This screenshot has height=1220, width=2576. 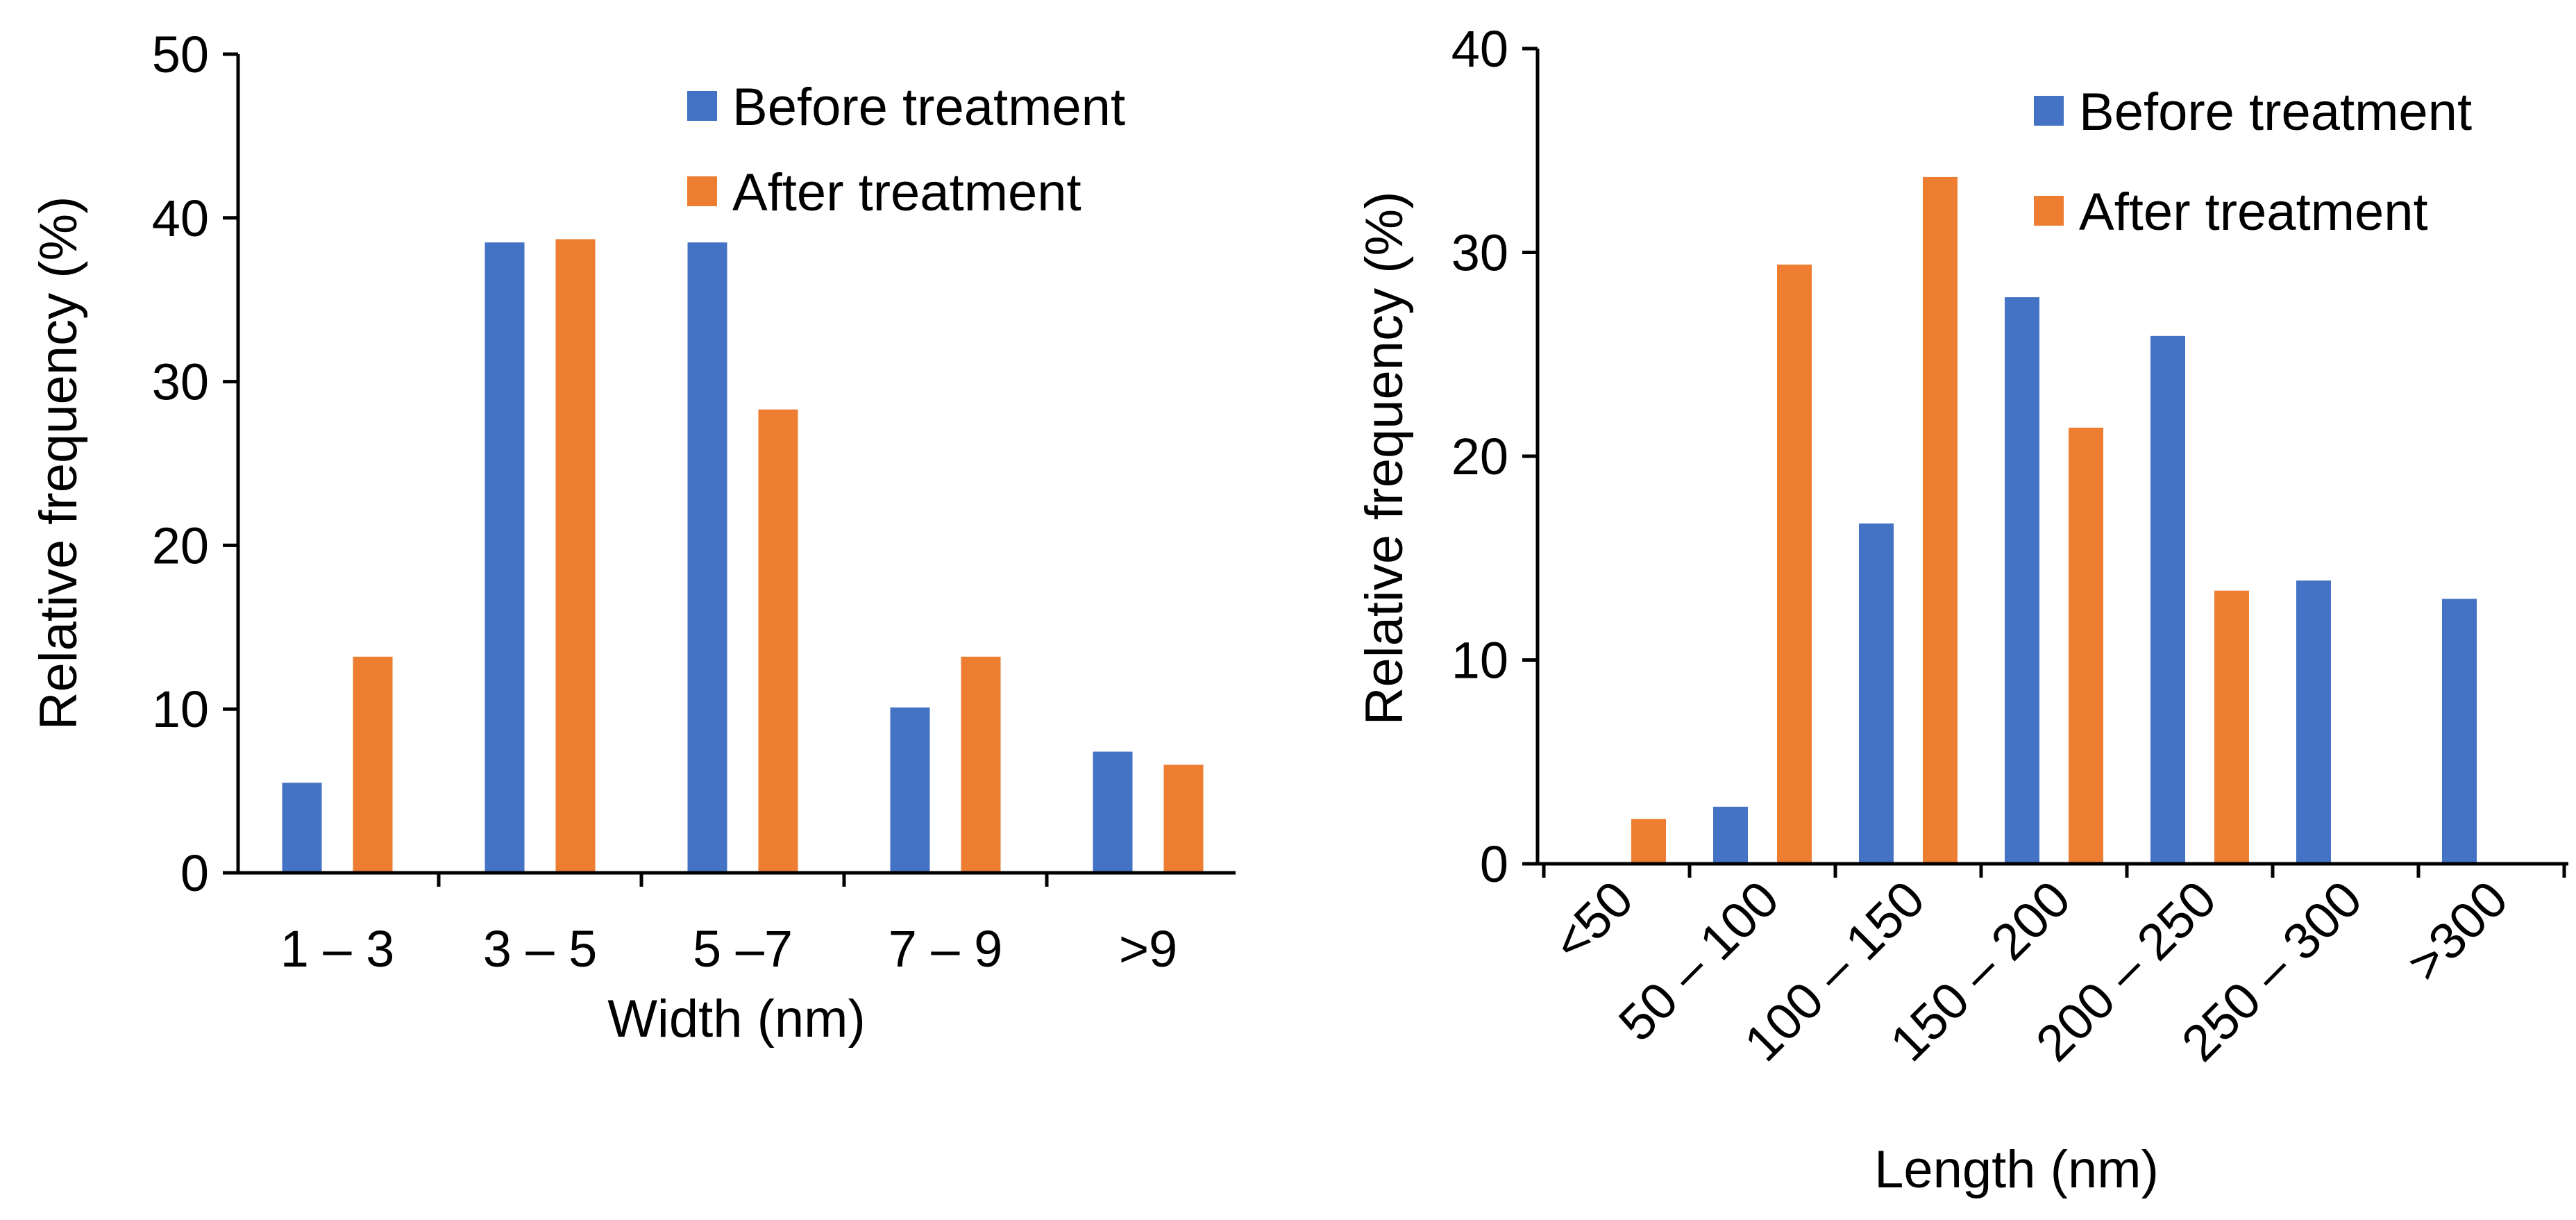 I want to click on width-y-tick-label: 50, so click(x=180, y=54).